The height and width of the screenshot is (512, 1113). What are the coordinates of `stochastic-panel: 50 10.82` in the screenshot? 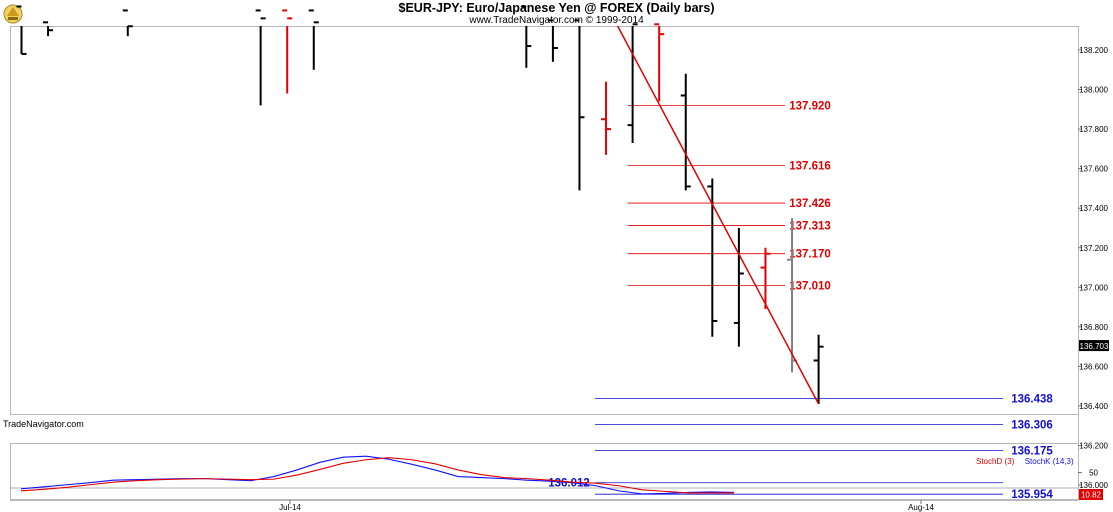 It's located at (556, 477).